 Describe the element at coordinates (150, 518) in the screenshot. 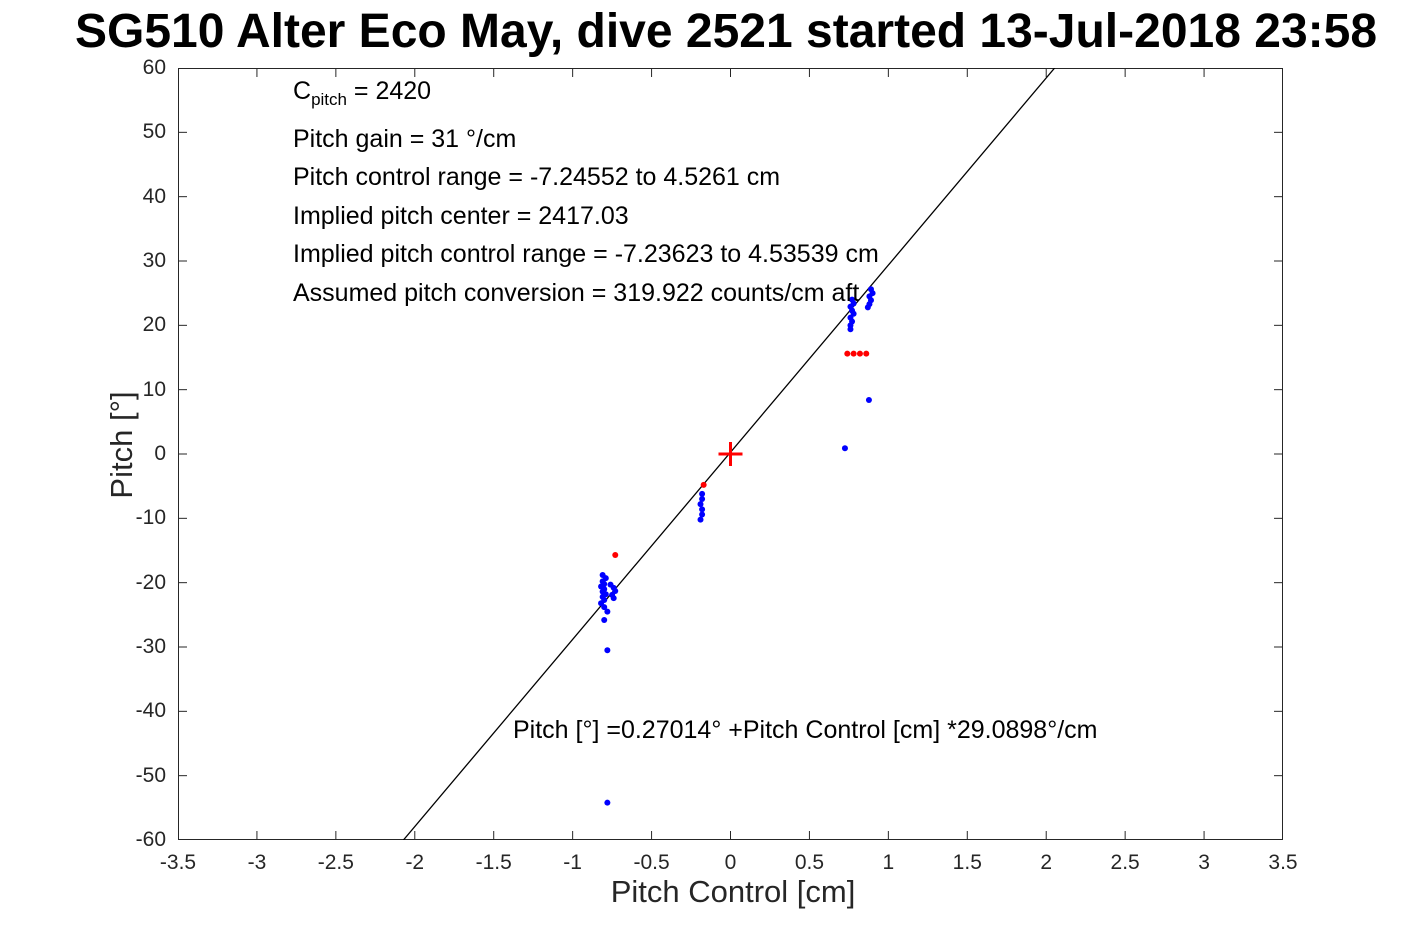

I see `y-tick-label: -10` at that location.